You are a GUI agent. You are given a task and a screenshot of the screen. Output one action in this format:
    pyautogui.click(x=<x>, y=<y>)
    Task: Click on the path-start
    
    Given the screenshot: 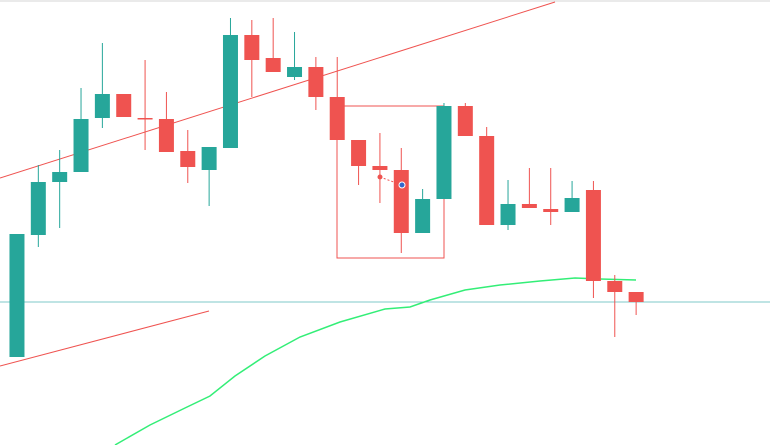 What is the action you would take?
    pyautogui.click(x=380, y=177)
    